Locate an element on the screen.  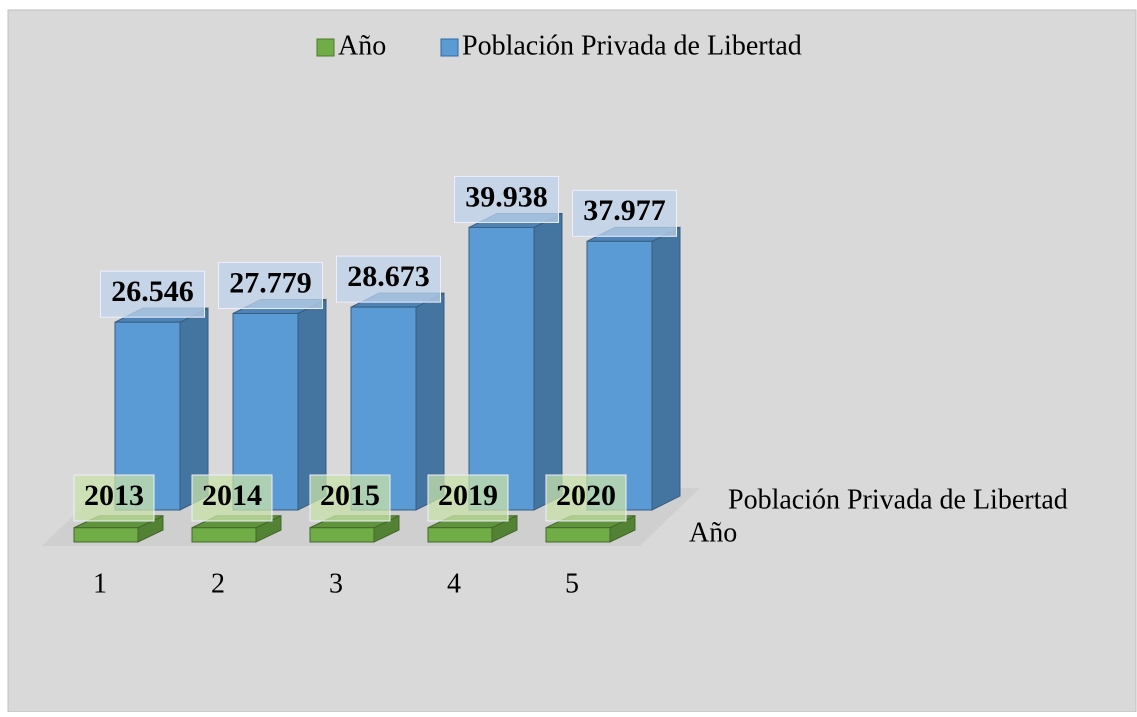
data-label: 28.673 is located at coordinates (388, 276).